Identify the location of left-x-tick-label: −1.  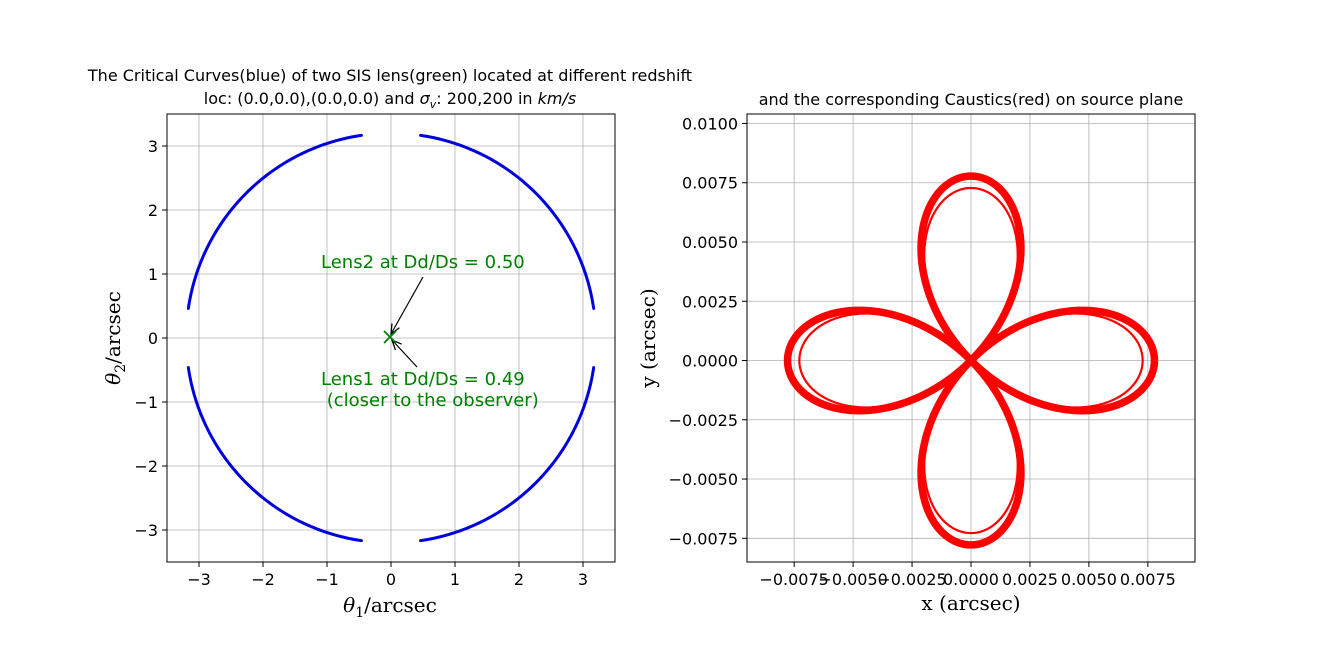
(327, 579).